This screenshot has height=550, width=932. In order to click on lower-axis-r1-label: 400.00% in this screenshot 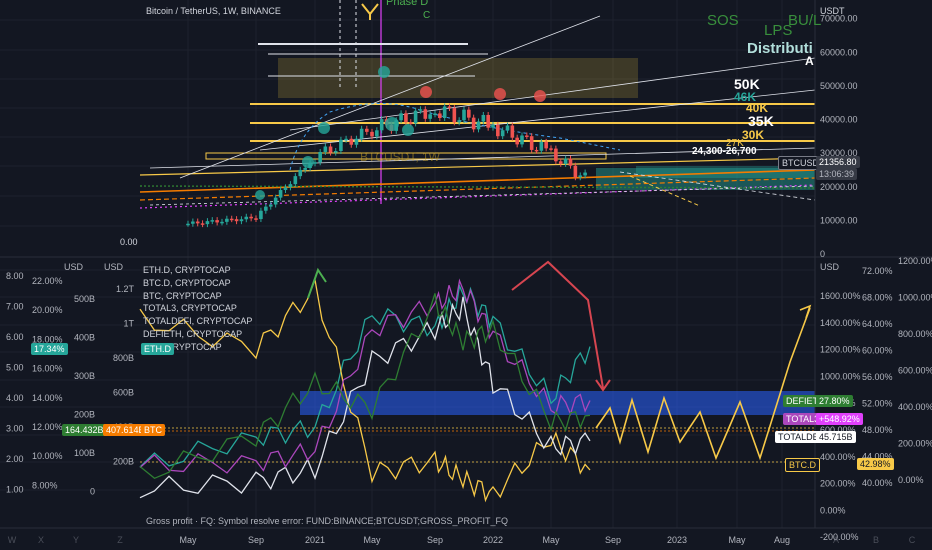, I will do `click(838, 457)`.